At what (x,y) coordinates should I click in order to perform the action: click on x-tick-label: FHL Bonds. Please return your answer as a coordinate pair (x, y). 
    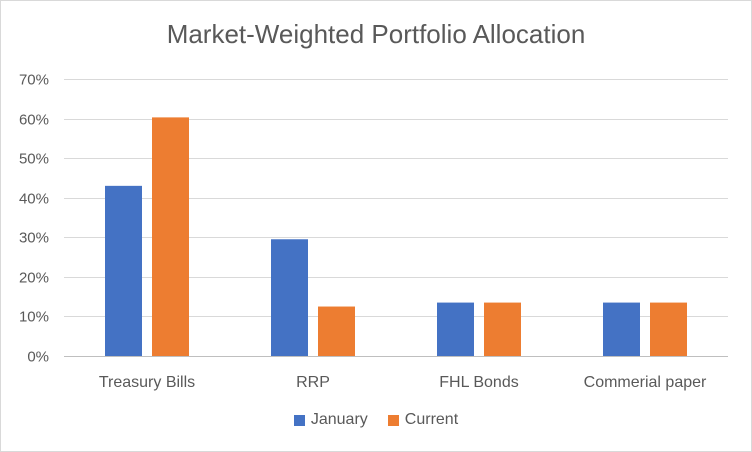
    Looking at the image, I should click on (478, 382).